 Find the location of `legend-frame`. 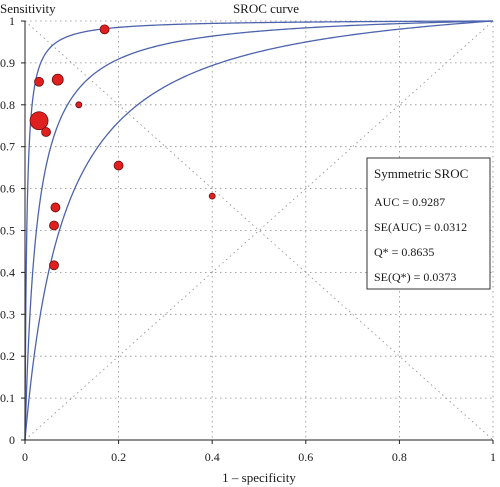

legend-frame is located at coordinates (428, 223).